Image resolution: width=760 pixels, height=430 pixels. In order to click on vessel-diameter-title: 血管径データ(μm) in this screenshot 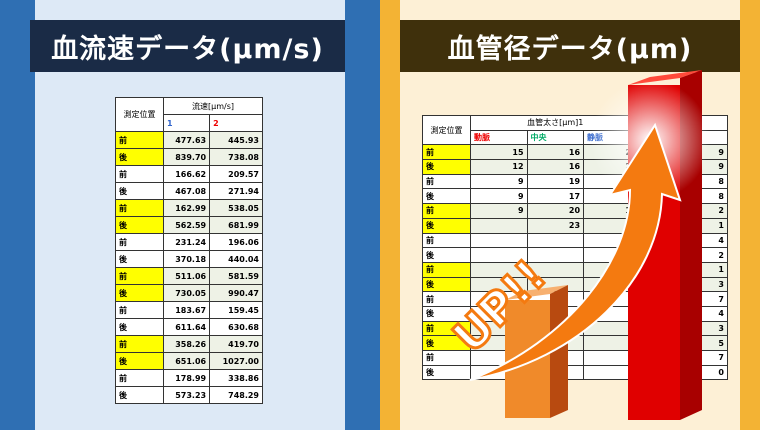, I will do `click(570, 46)`.